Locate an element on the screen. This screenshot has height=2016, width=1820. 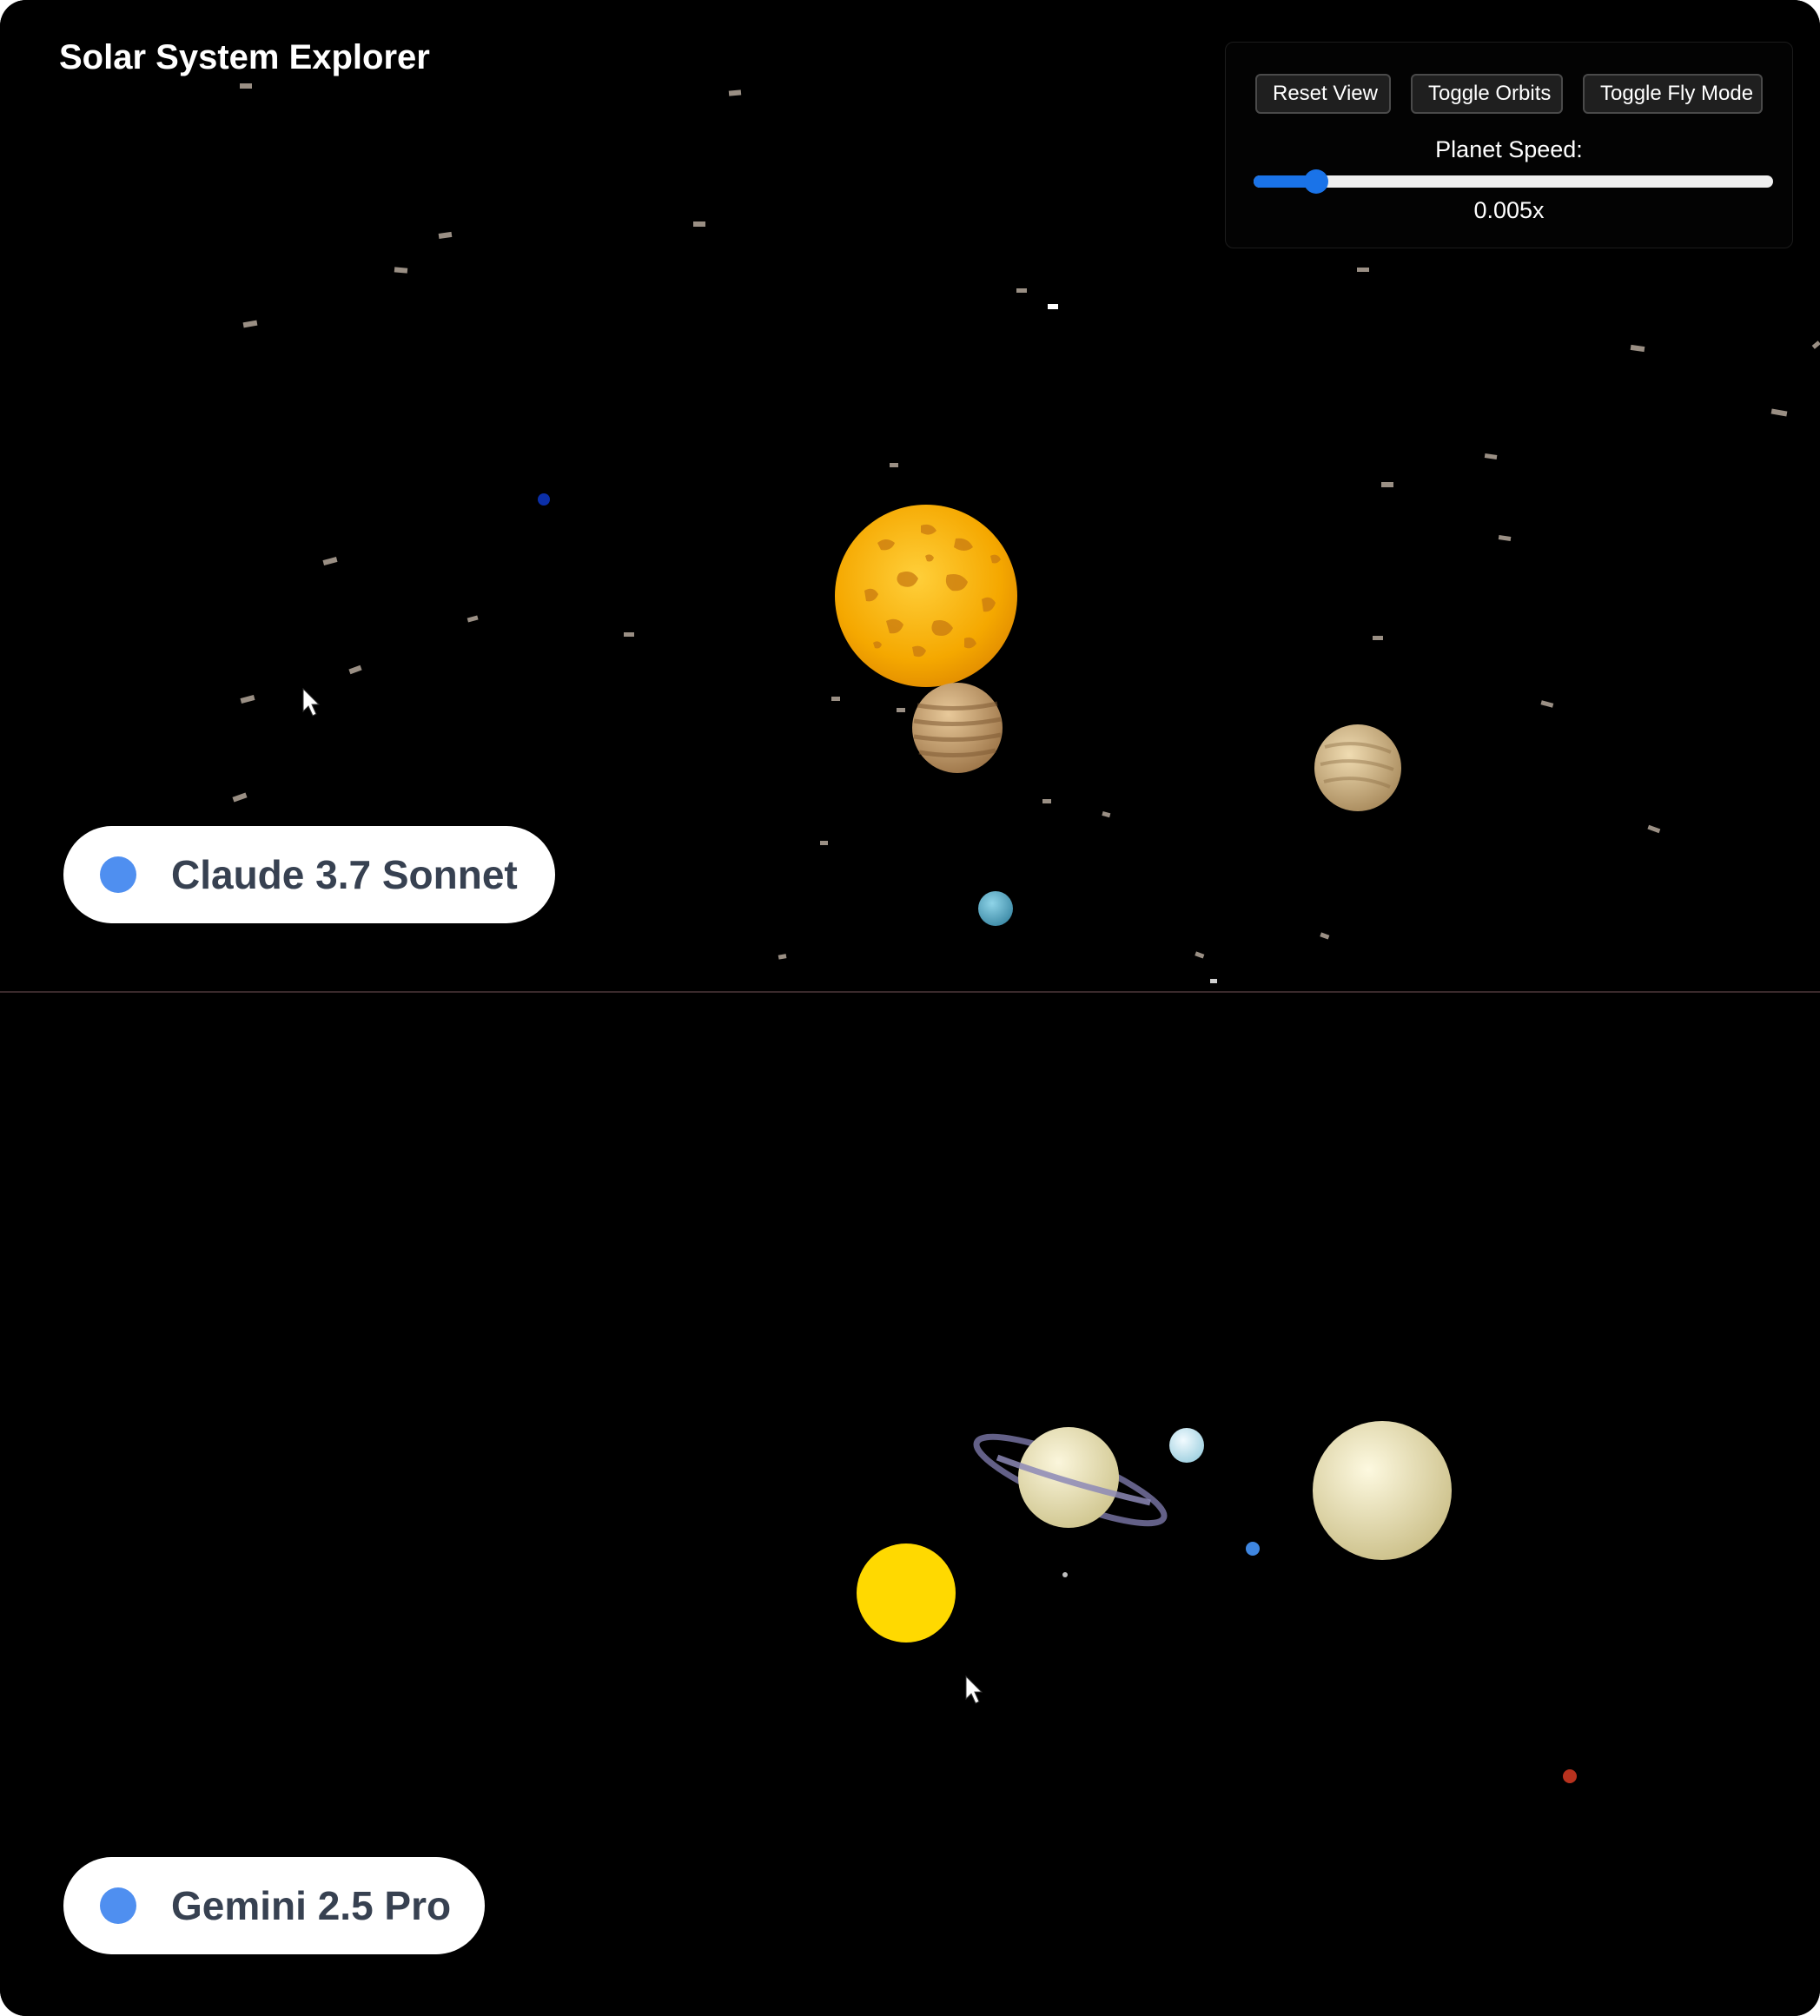
mercury-planet is located at coordinates (1065, 1574).